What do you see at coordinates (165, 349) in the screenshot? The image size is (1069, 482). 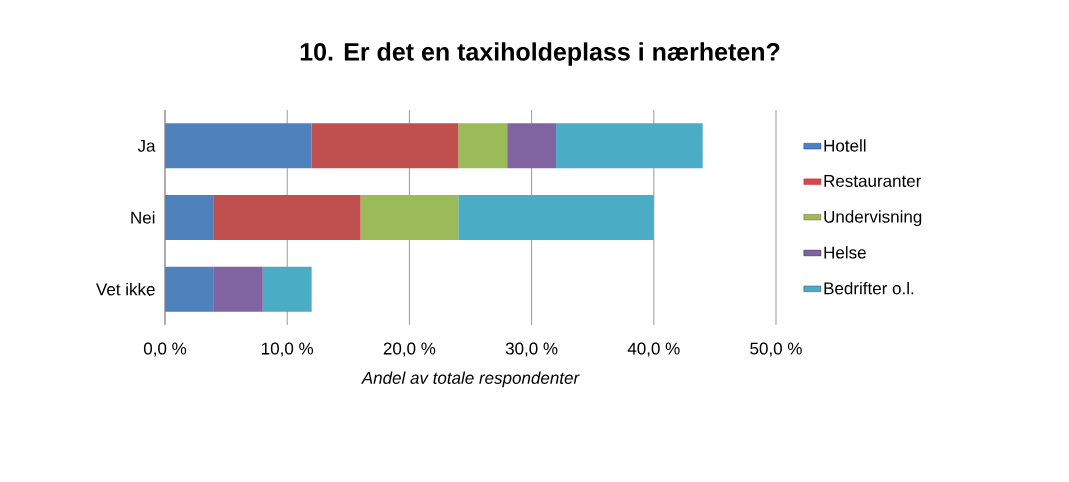 I see `x-tick-label: 0,0 %` at bounding box center [165, 349].